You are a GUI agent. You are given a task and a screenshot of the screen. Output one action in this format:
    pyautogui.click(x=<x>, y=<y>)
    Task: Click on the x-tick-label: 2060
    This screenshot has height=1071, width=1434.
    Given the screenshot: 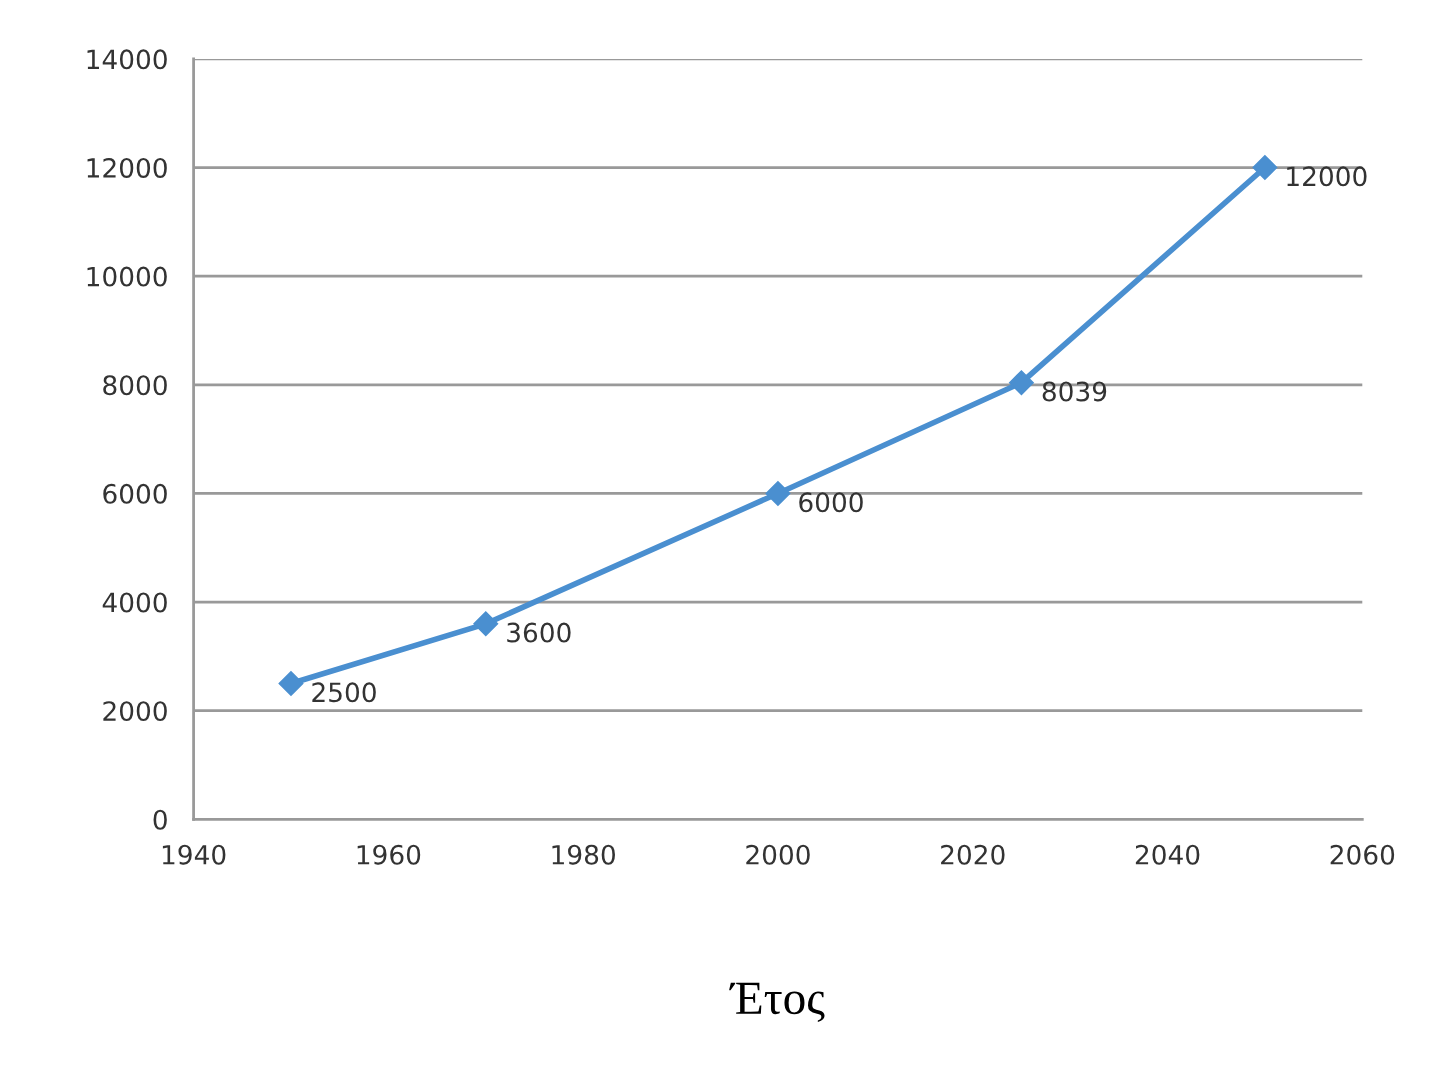 What is the action you would take?
    pyautogui.click(x=1362, y=854)
    